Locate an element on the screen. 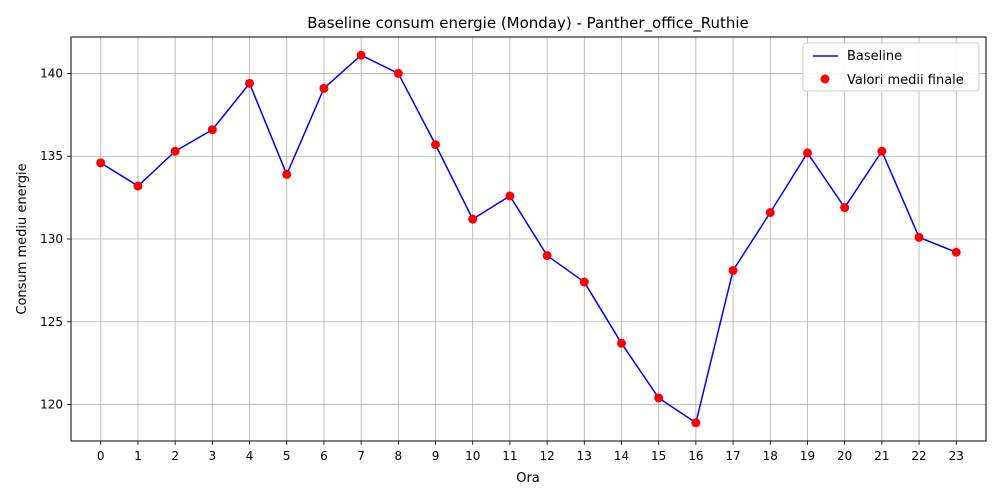 This screenshot has height=500, width=1000. legend-box is located at coordinates (891, 67).